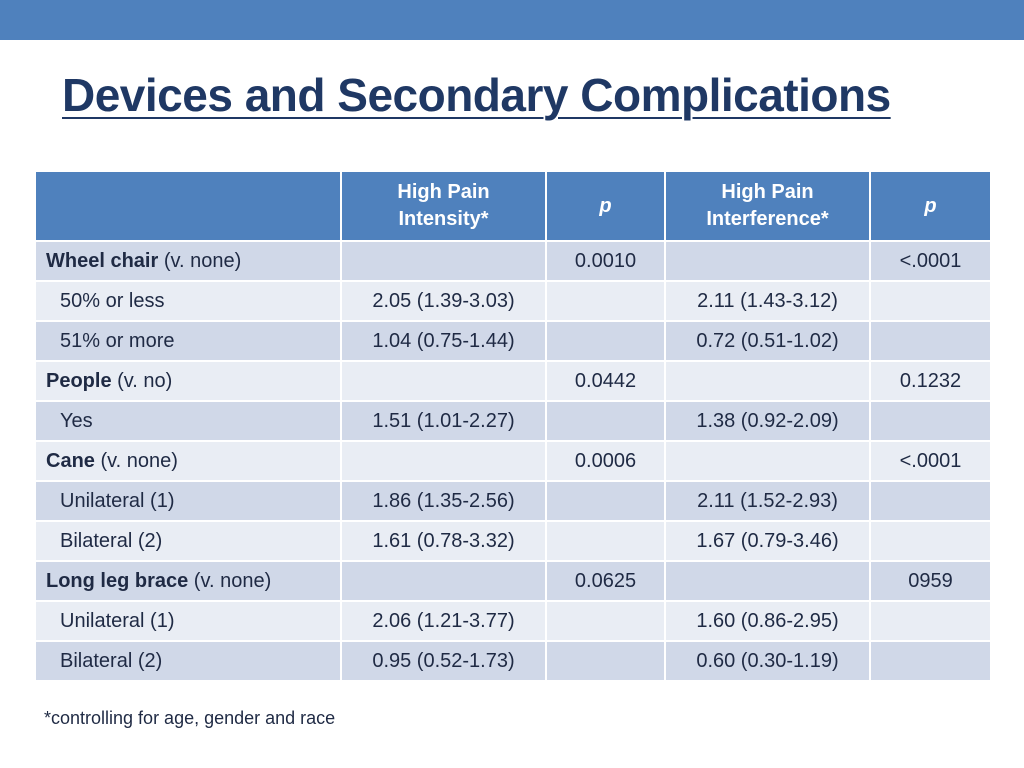 The width and height of the screenshot is (1024, 768). What do you see at coordinates (117, 340) in the screenshot?
I see `row-label-text: 51% or more` at bounding box center [117, 340].